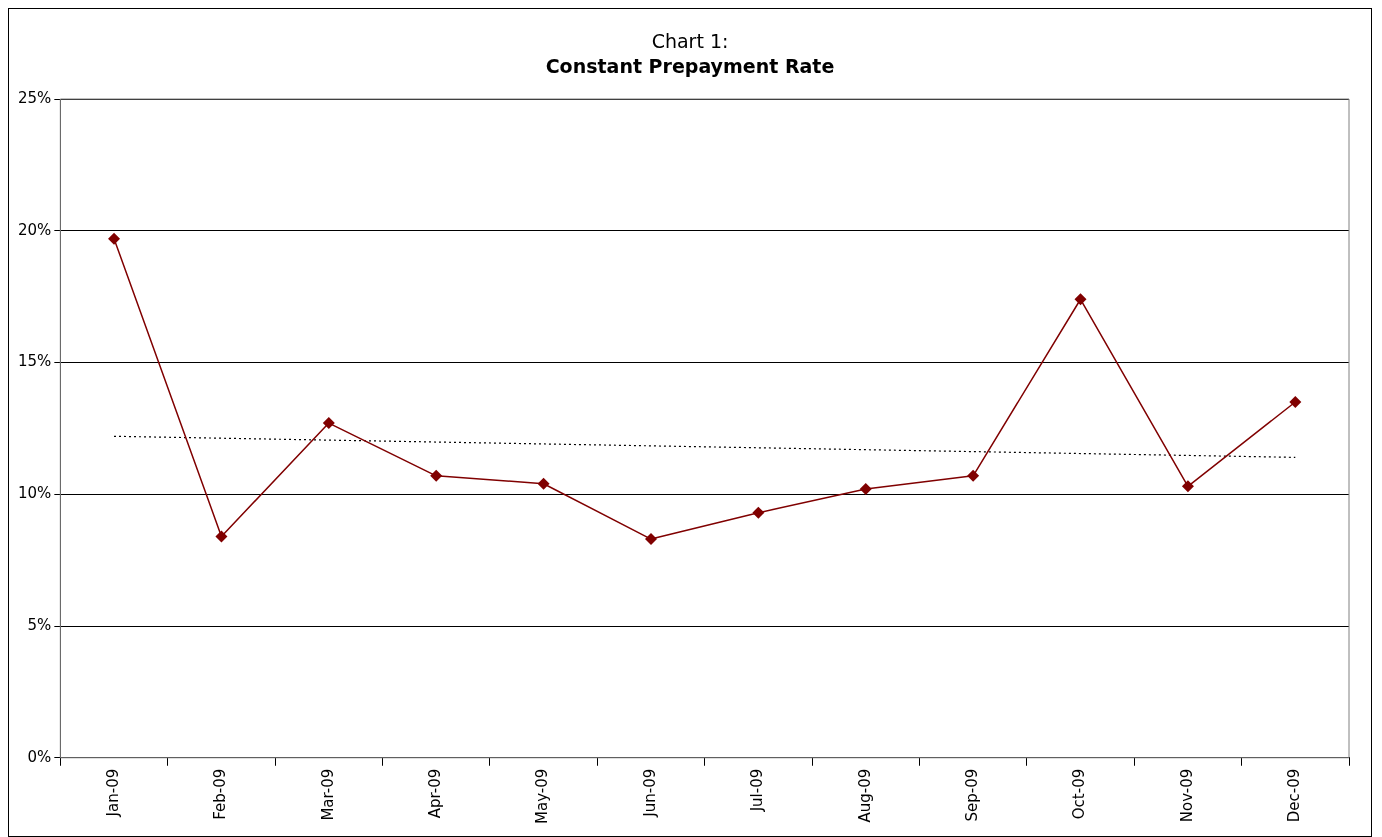  Describe the element at coordinates (1186, 795) in the screenshot. I see `x-tick-label: Nov-09` at that location.